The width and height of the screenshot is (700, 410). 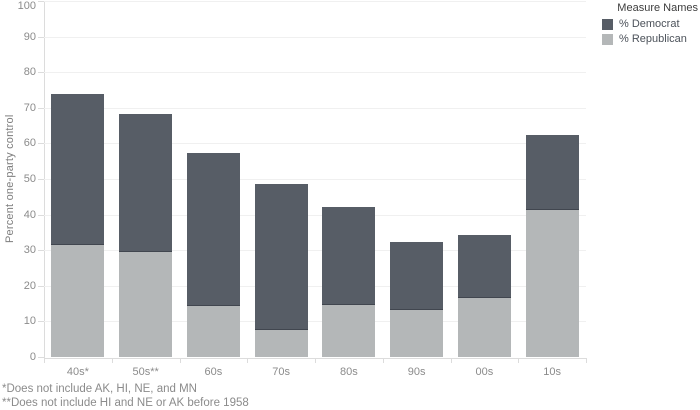 What do you see at coordinates (29, 250) in the screenshot?
I see `y-tick-label-30: 30` at bounding box center [29, 250].